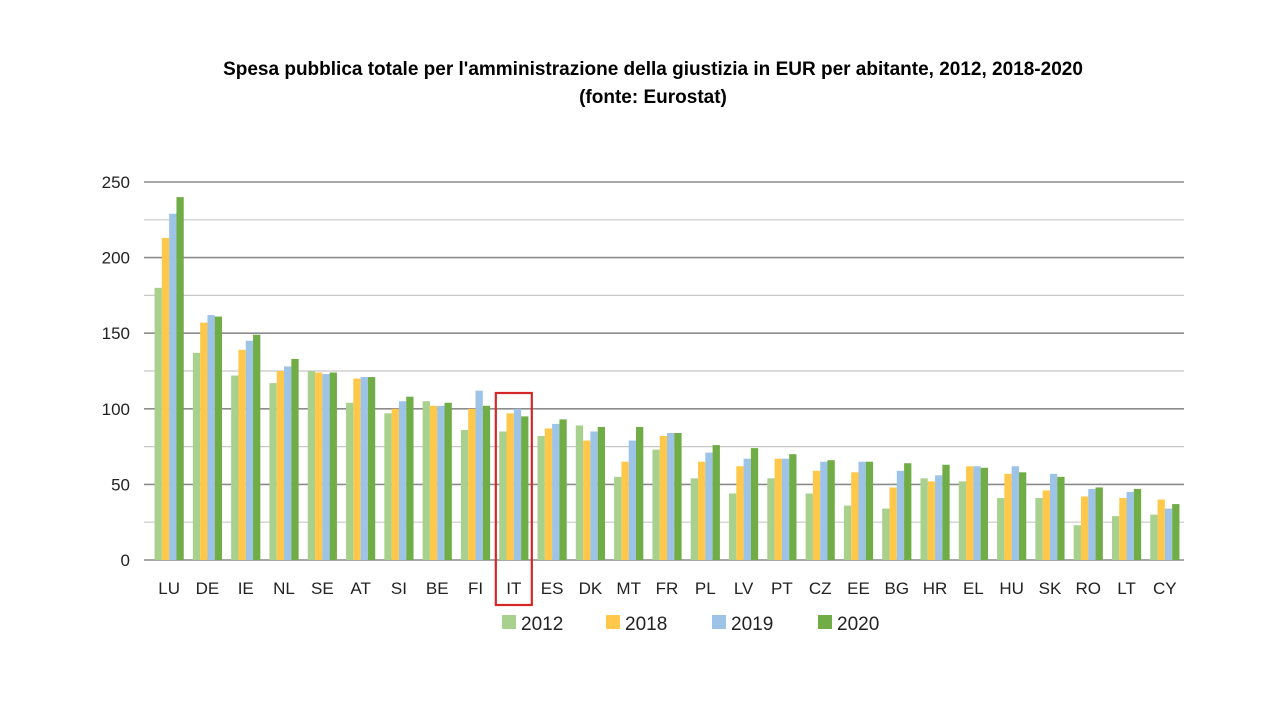 The image size is (1280, 720). I want to click on bar-lv-2012, so click(732, 526).